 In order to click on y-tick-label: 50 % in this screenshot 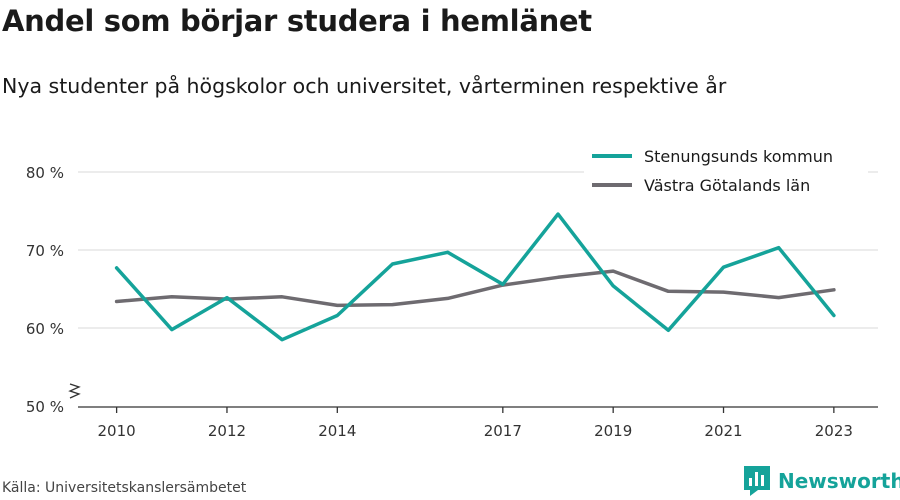, I will do `click(45, 407)`.